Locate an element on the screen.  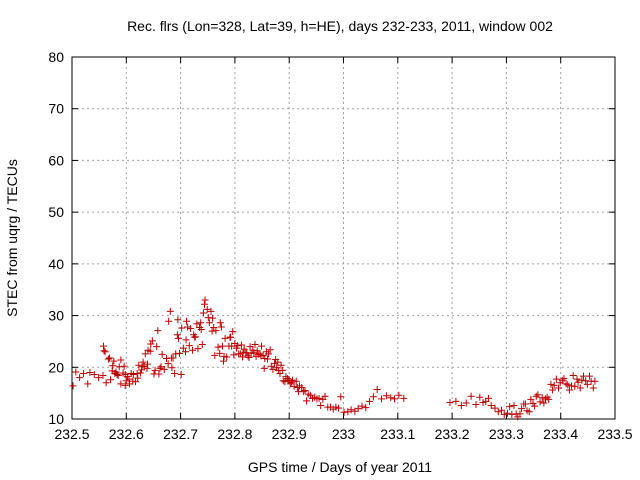
x-tick-label: 232.7 is located at coordinates (180, 434).